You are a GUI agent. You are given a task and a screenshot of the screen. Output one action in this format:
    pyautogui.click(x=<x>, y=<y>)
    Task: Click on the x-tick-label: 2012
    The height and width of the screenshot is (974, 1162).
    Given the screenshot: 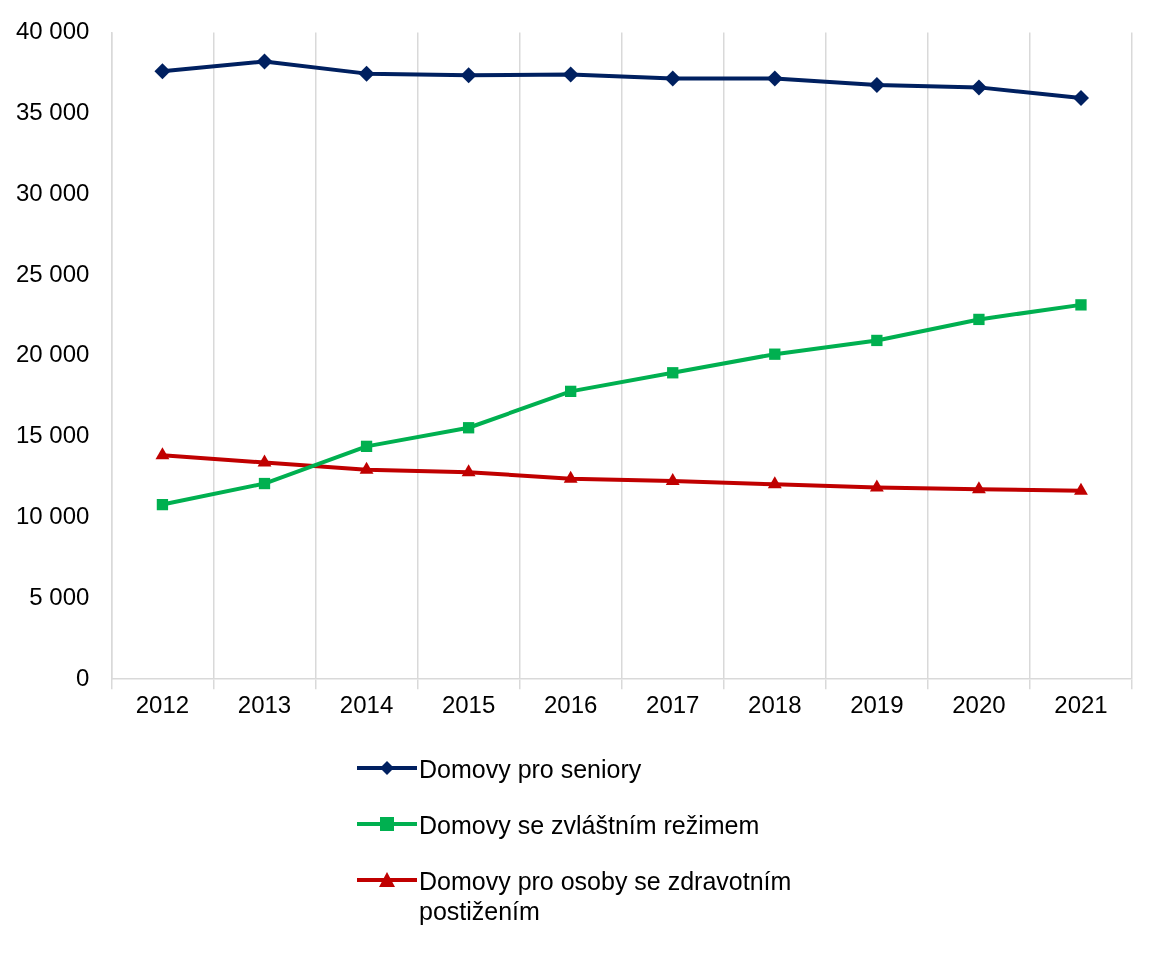 What is the action you would take?
    pyautogui.click(x=162, y=705)
    